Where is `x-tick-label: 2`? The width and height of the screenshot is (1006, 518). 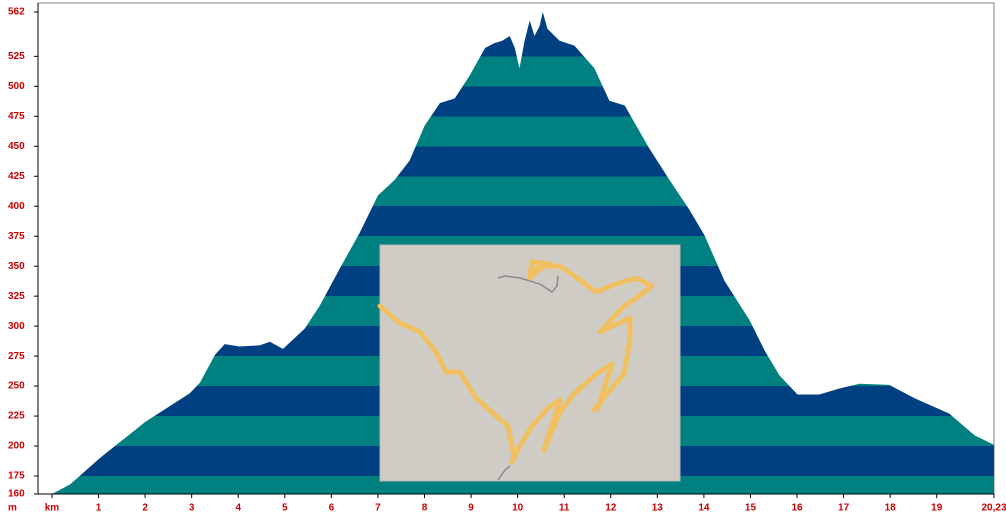
x-tick-label: 2 is located at coordinates (145, 508).